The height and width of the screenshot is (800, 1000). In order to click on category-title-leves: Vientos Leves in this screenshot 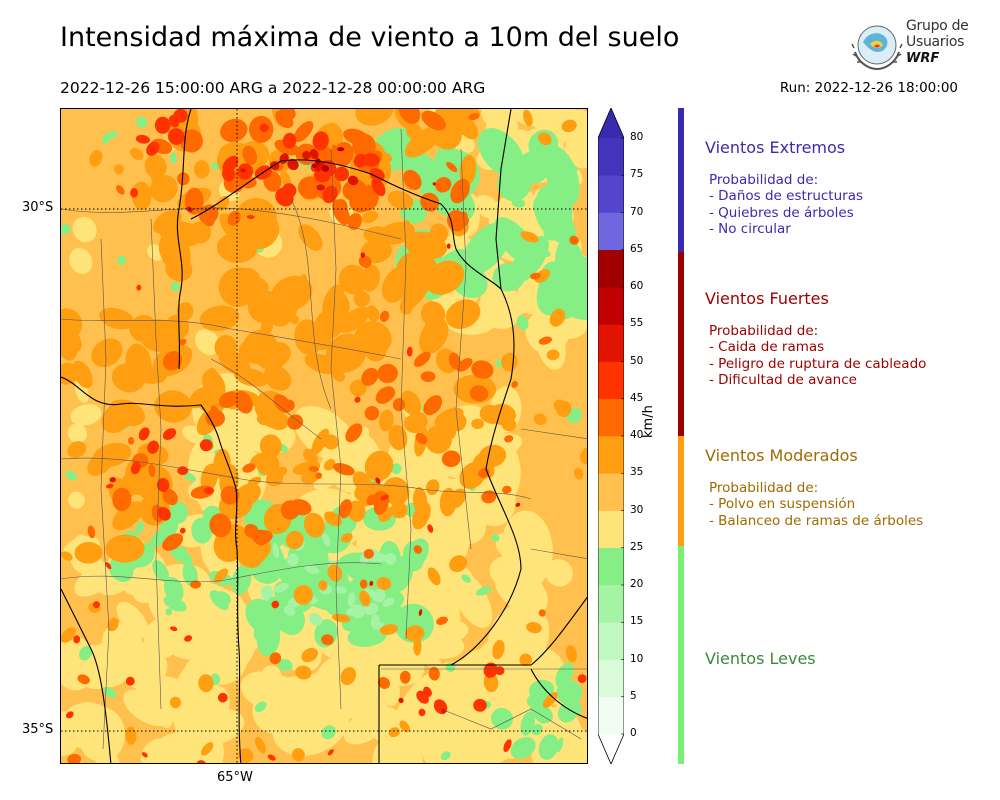, I will do `click(760, 658)`.